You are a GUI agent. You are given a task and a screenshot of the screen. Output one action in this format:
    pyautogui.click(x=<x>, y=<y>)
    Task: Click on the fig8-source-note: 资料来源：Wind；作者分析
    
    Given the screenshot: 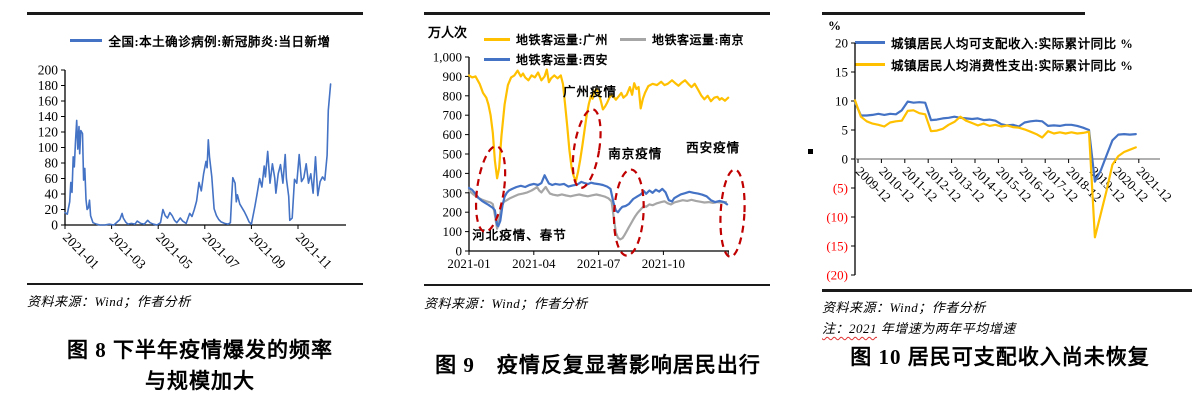 What is the action you would take?
    pyautogui.click(x=109, y=301)
    